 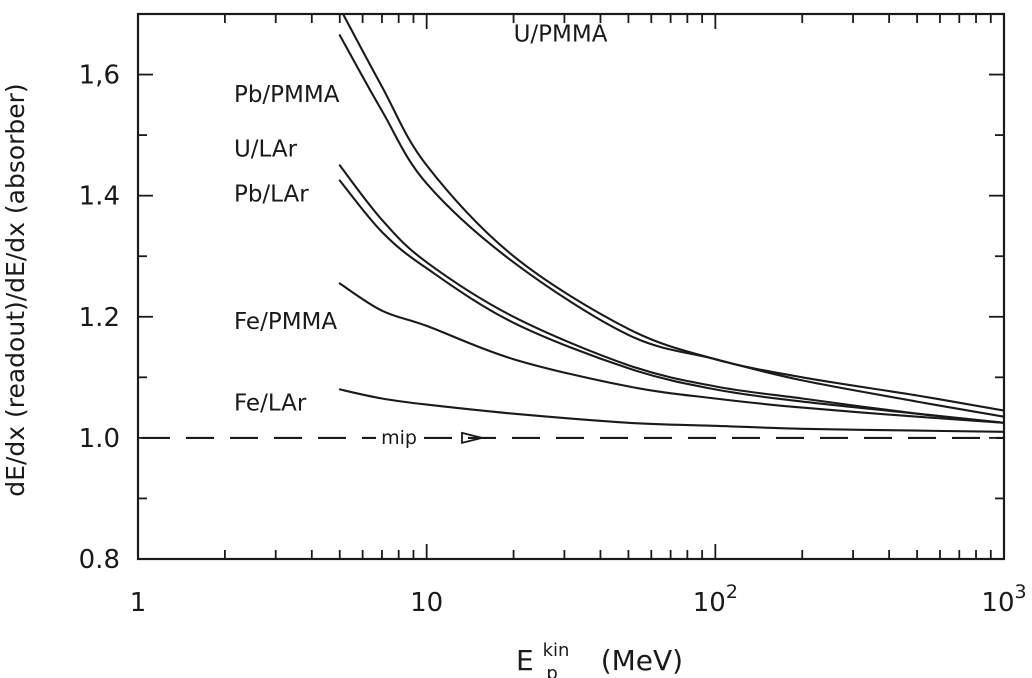 I want to click on mip-arrow, so click(x=472, y=438).